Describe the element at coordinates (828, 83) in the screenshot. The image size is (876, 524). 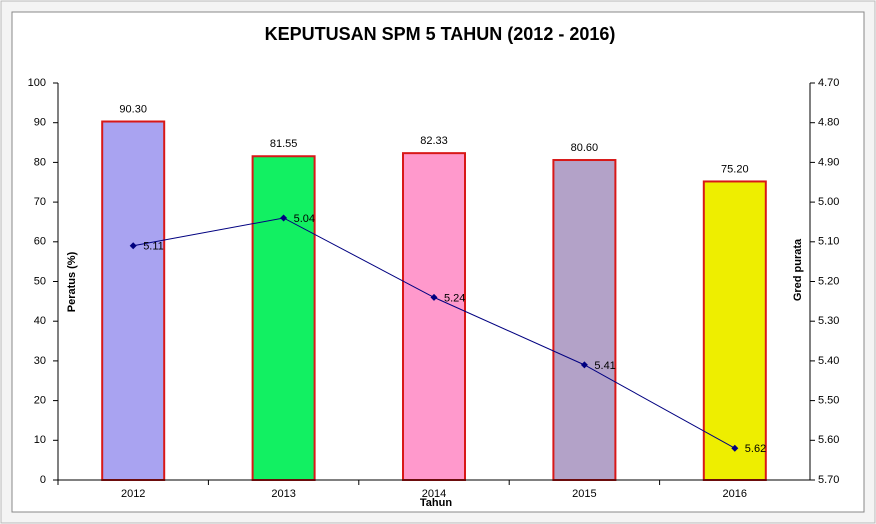
I see `y2-tick-label: 4.70` at that location.